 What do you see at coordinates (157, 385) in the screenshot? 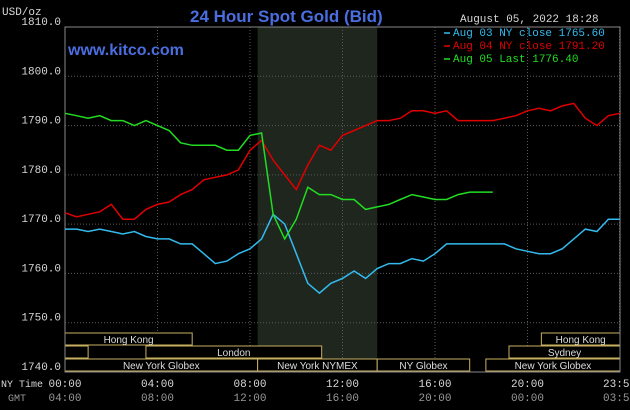
I see `x-tick-label: 04:00` at bounding box center [157, 385].